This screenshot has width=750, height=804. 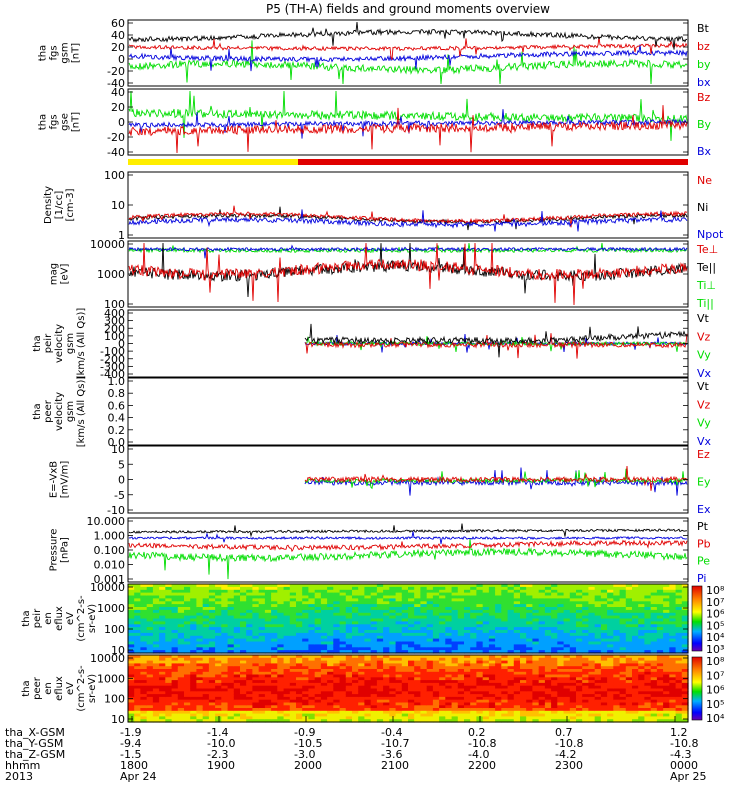 What do you see at coordinates (703, 386) in the screenshot?
I see `legend-entry: Vt` at bounding box center [703, 386].